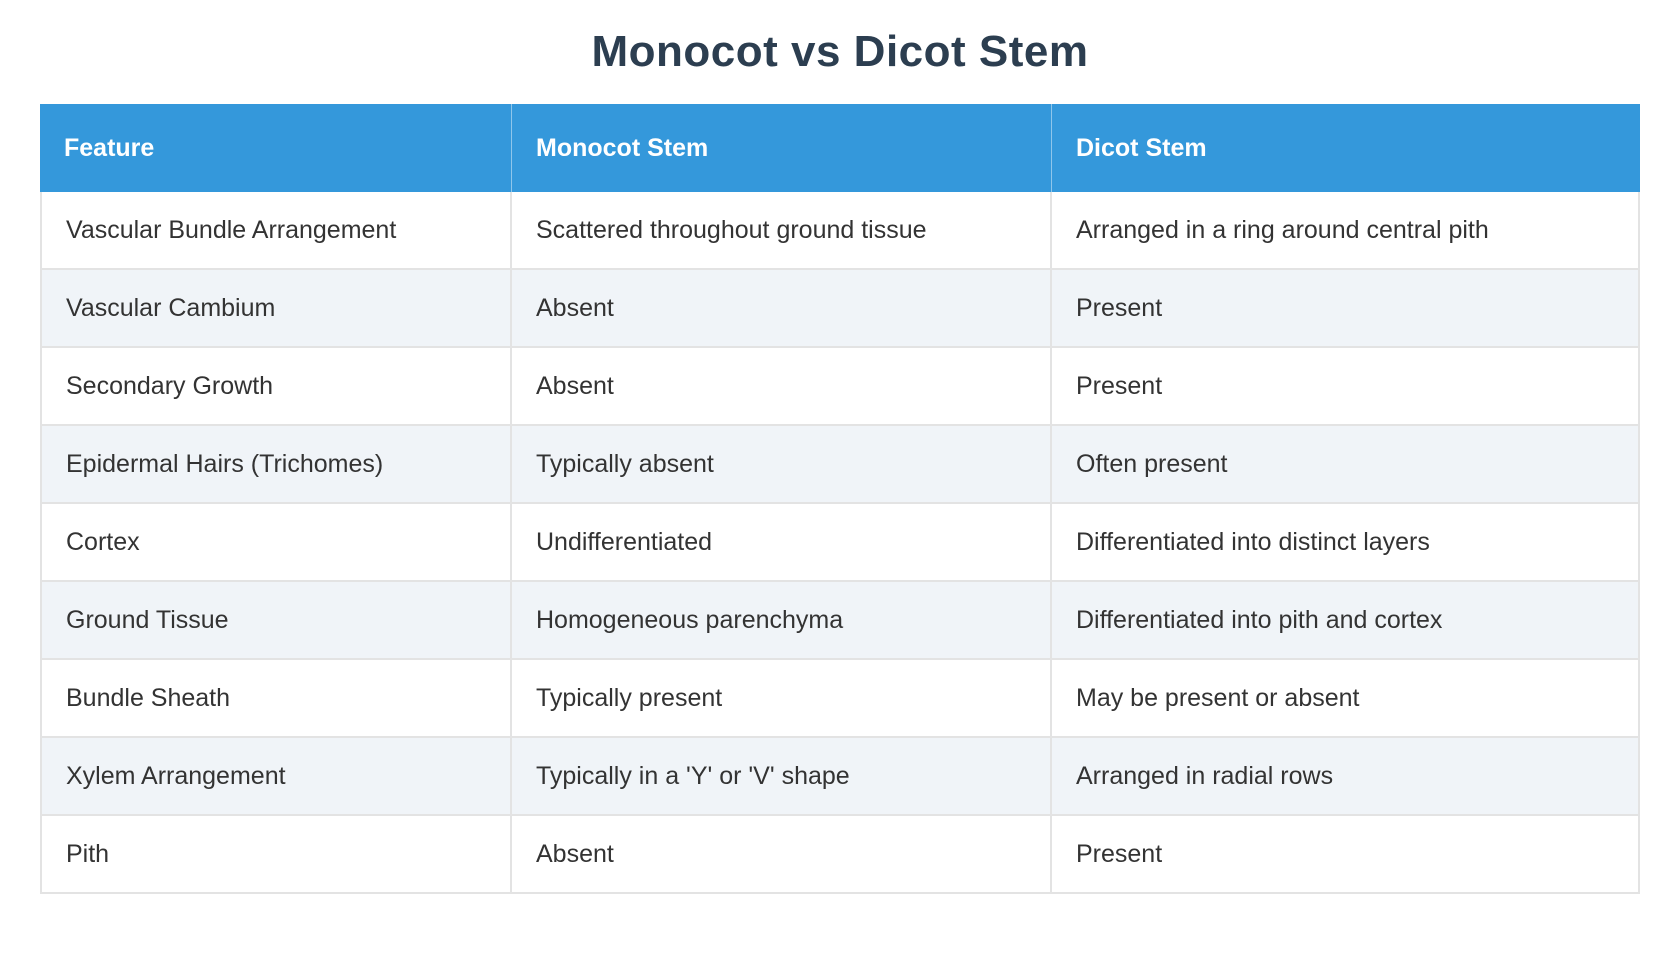 Image resolution: width=1680 pixels, height=966 pixels. What do you see at coordinates (276, 543) in the screenshot?
I see `cell-feature: Cortex` at bounding box center [276, 543].